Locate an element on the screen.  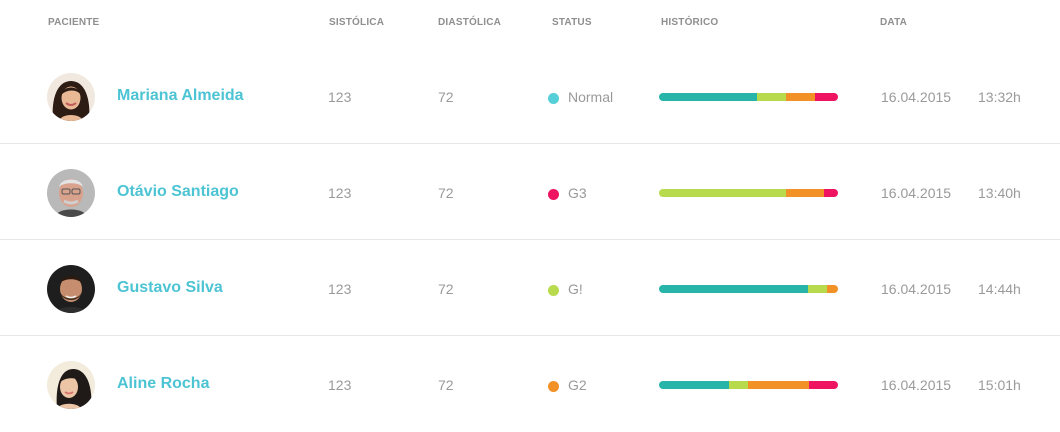
patient-name: Gustavo Silva is located at coordinates (170, 287).